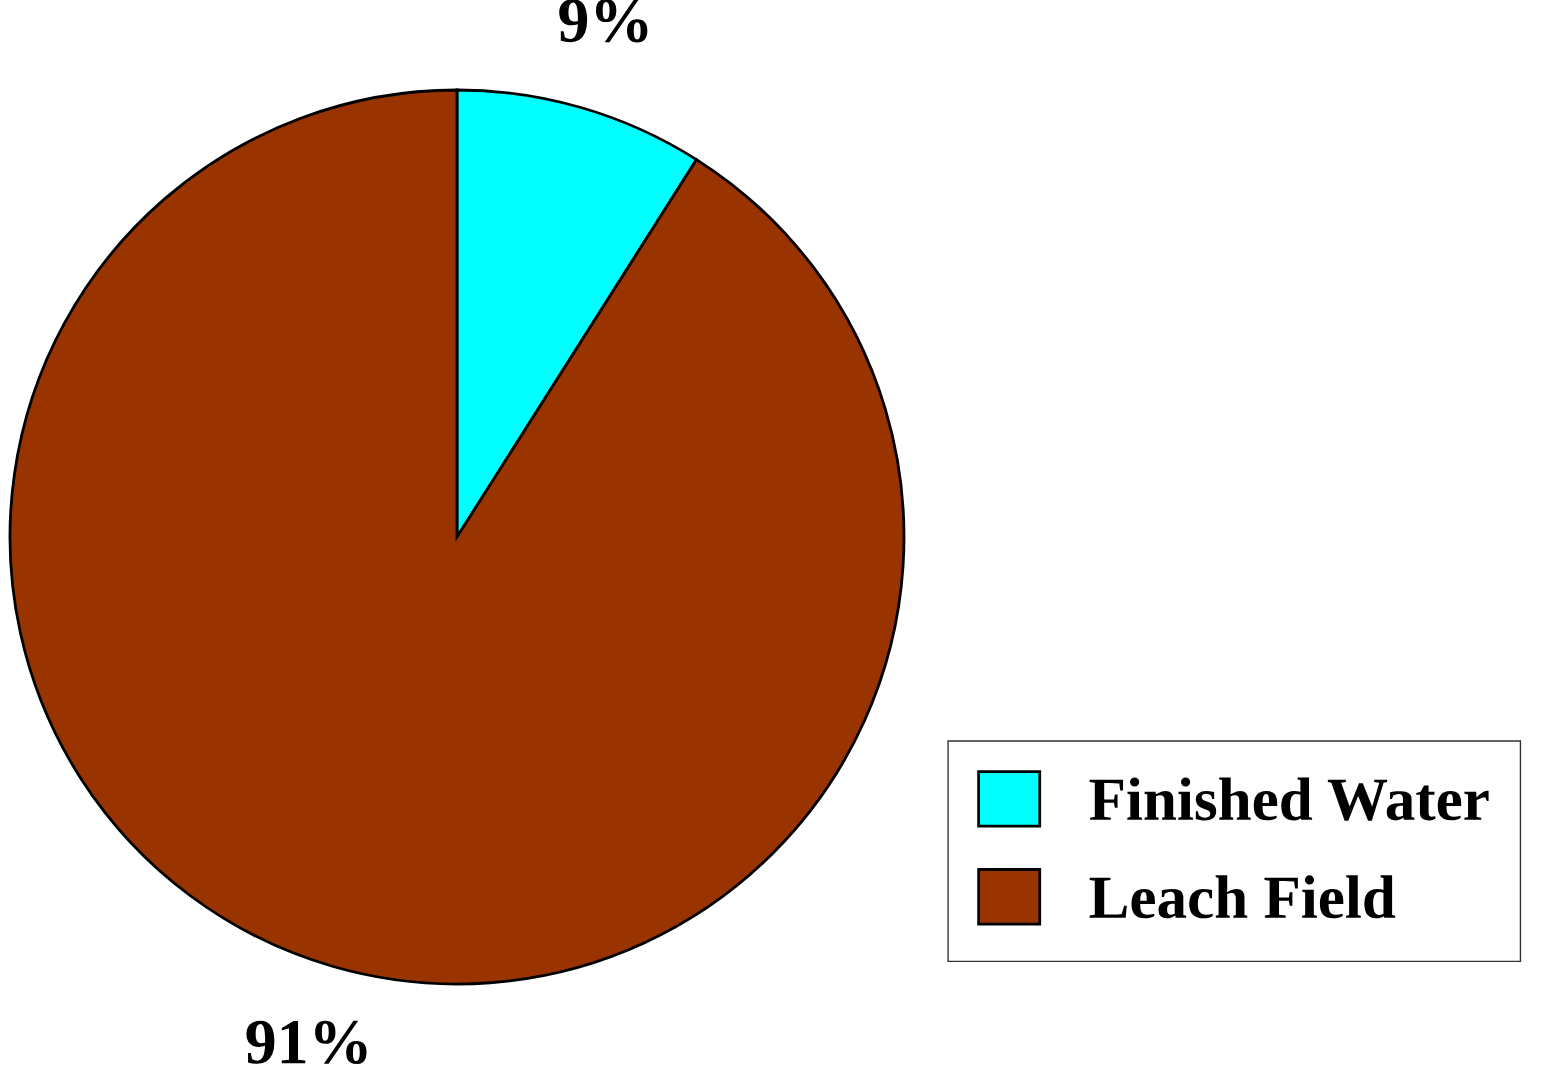  What do you see at coordinates (1242, 897) in the screenshot?
I see `legend-label: Leach Field` at bounding box center [1242, 897].